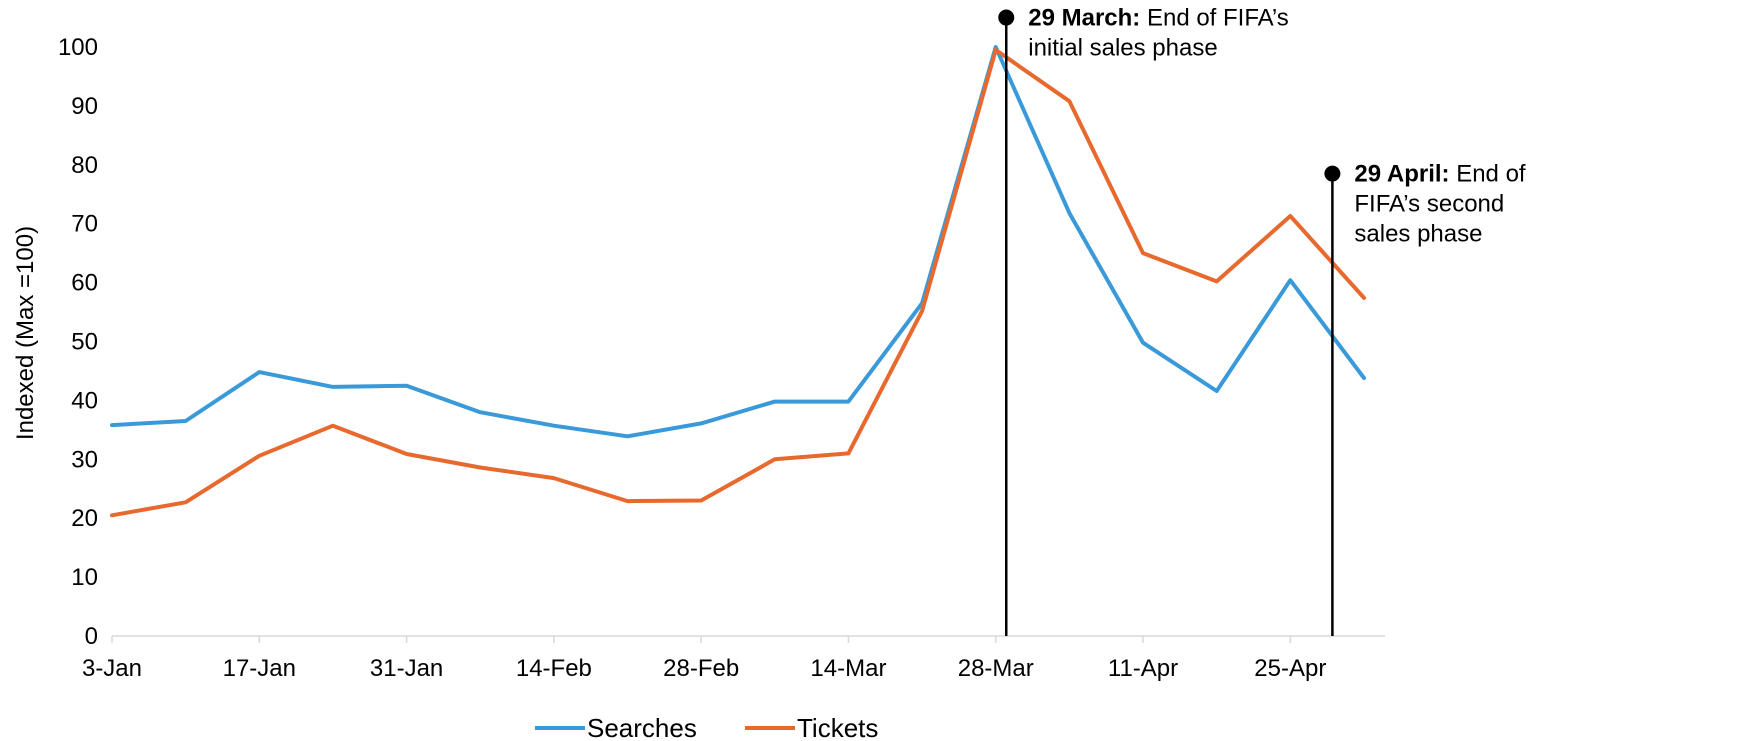 This screenshot has width=1747, height=741. What do you see at coordinates (996, 668) in the screenshot?
I see `x-tick-label: 28-Mar` at bounding box center [996, 668].